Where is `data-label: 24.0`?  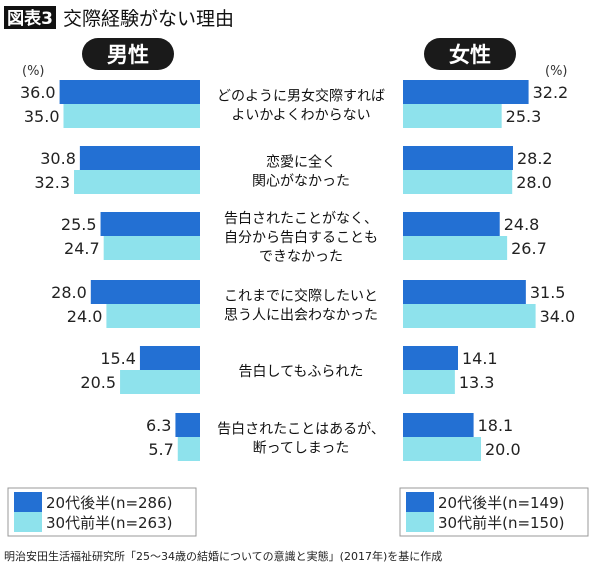
data-label: 24.0 is located at coordinates (85, 316).